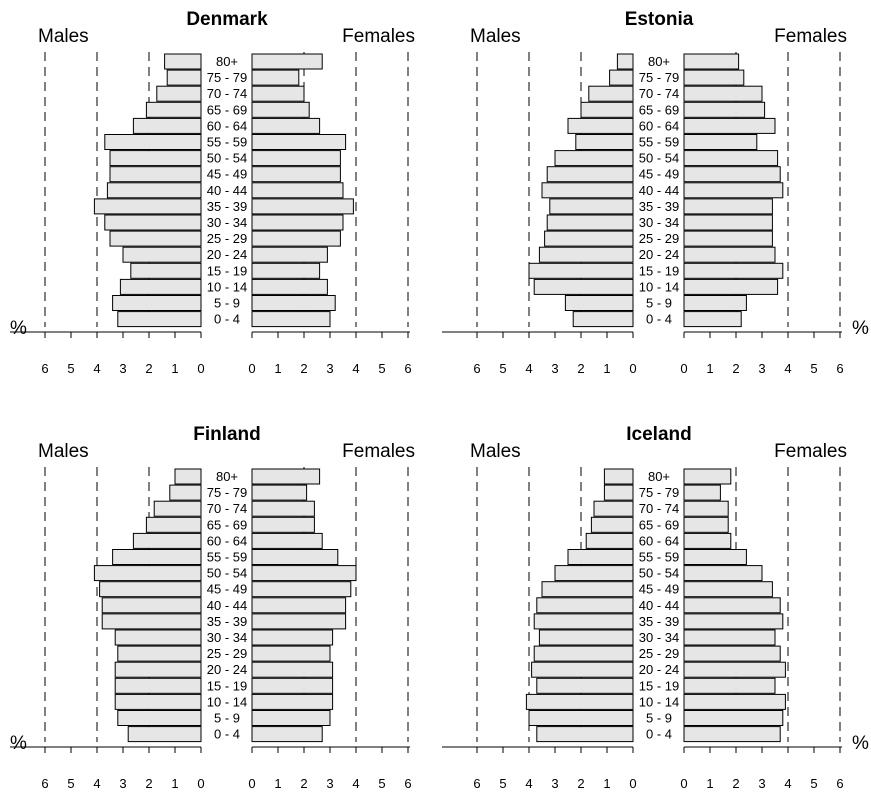 The height and width of the screenshot is (803, 871). I want to click on tick-label-males: 4, so click(96, 783).